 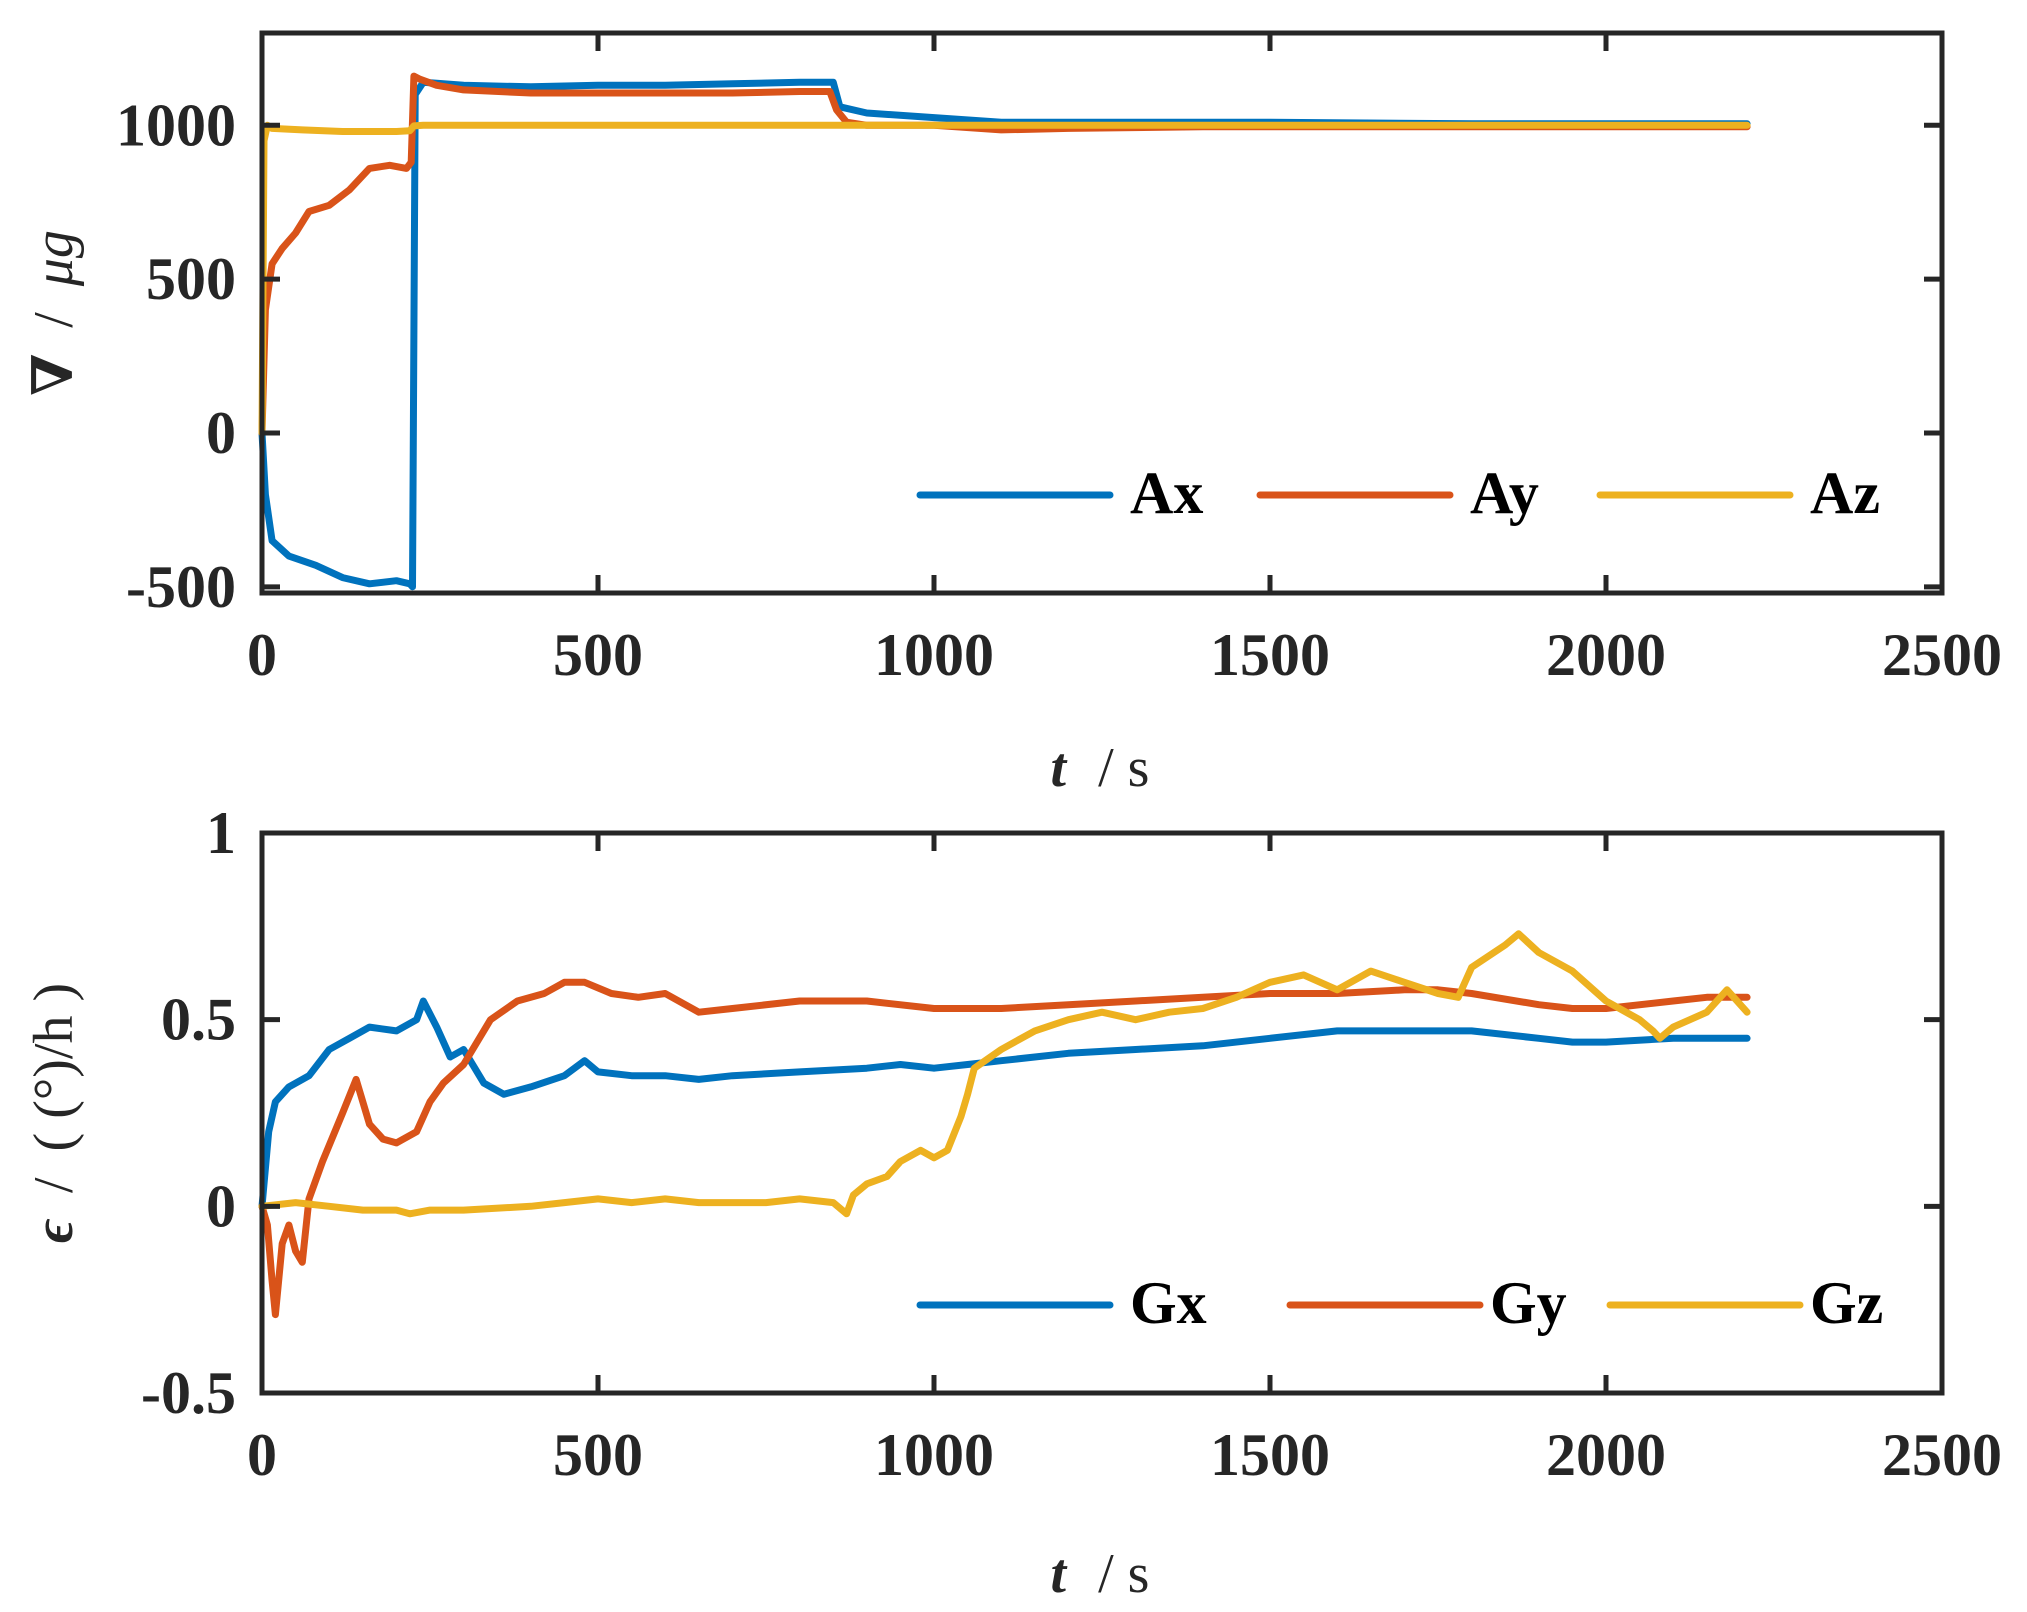 I want to click on y-tick-label: -500, so click(x=181, y=587).